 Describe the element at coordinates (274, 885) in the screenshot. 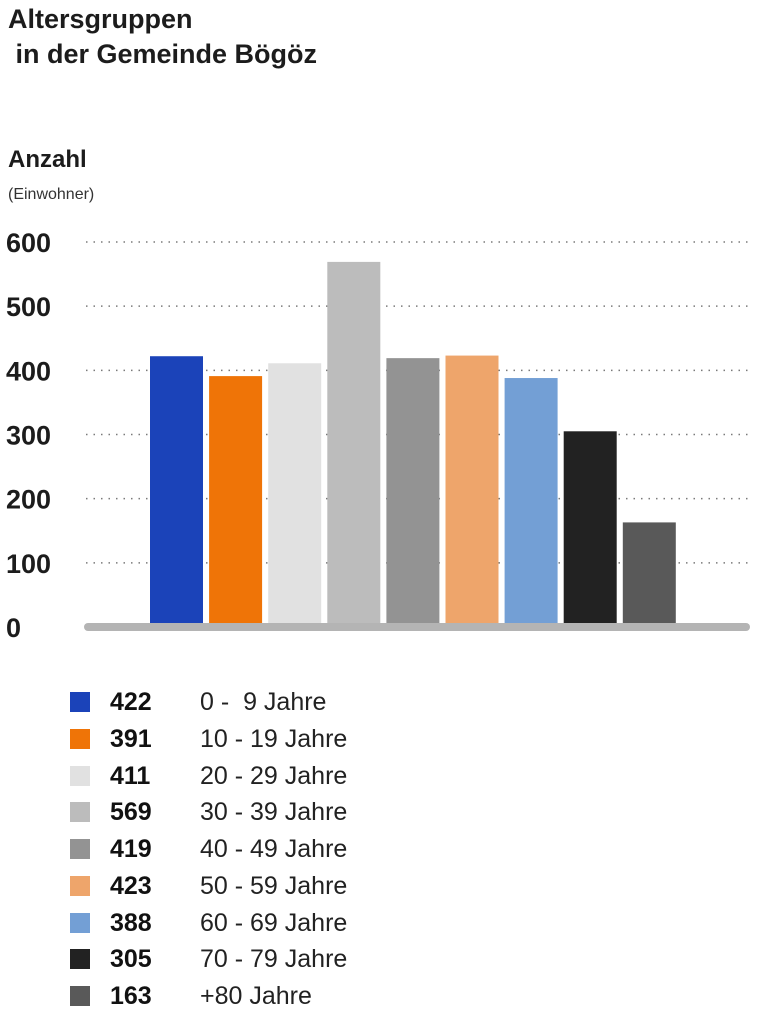

I see `legend-label: 50 - 59 Jahre` at that location.